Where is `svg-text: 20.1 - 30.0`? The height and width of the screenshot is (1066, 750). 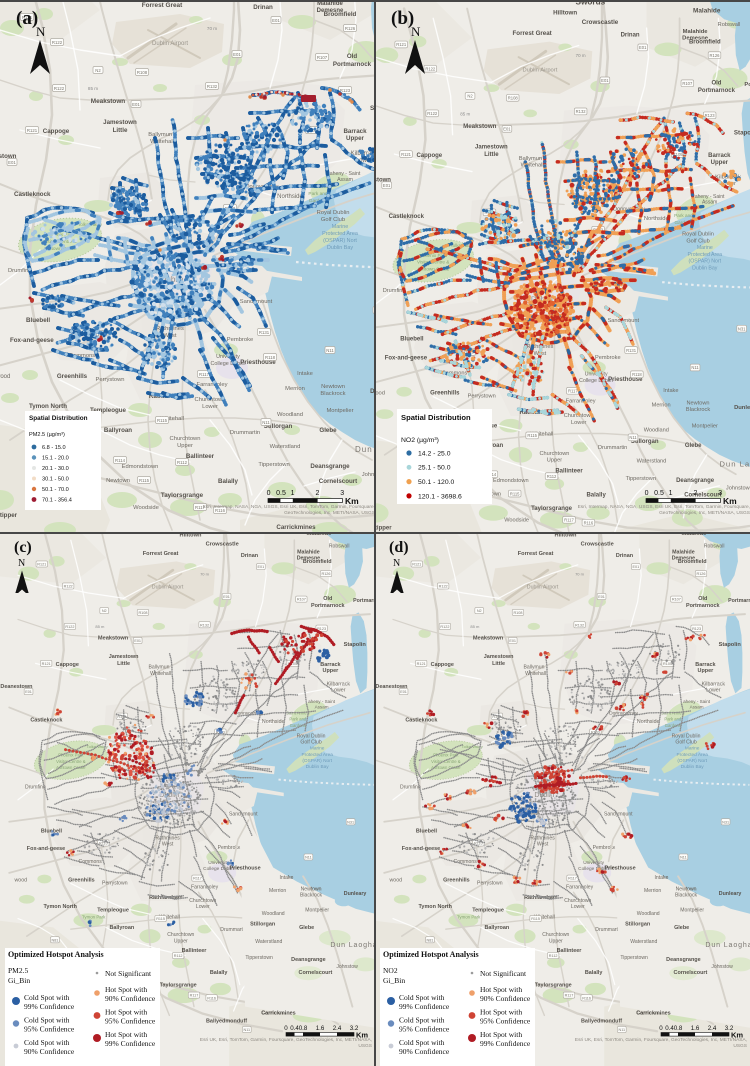 svg-text: 20.1 - 30.0 is located at coordinates (55, 469).